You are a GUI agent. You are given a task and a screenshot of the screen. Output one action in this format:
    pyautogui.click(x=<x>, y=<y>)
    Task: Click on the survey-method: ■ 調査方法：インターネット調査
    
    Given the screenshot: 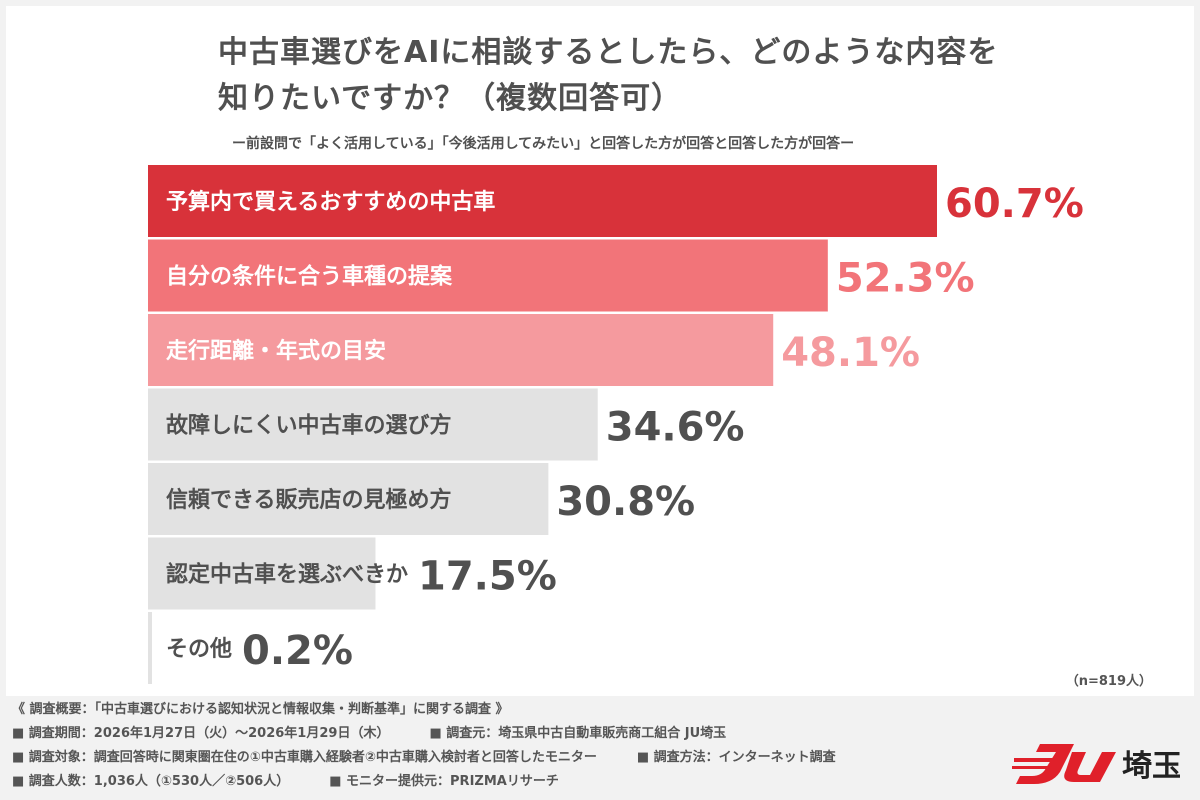 What is the action you would take?
    pyautogui.click(x=736, y=757)
    